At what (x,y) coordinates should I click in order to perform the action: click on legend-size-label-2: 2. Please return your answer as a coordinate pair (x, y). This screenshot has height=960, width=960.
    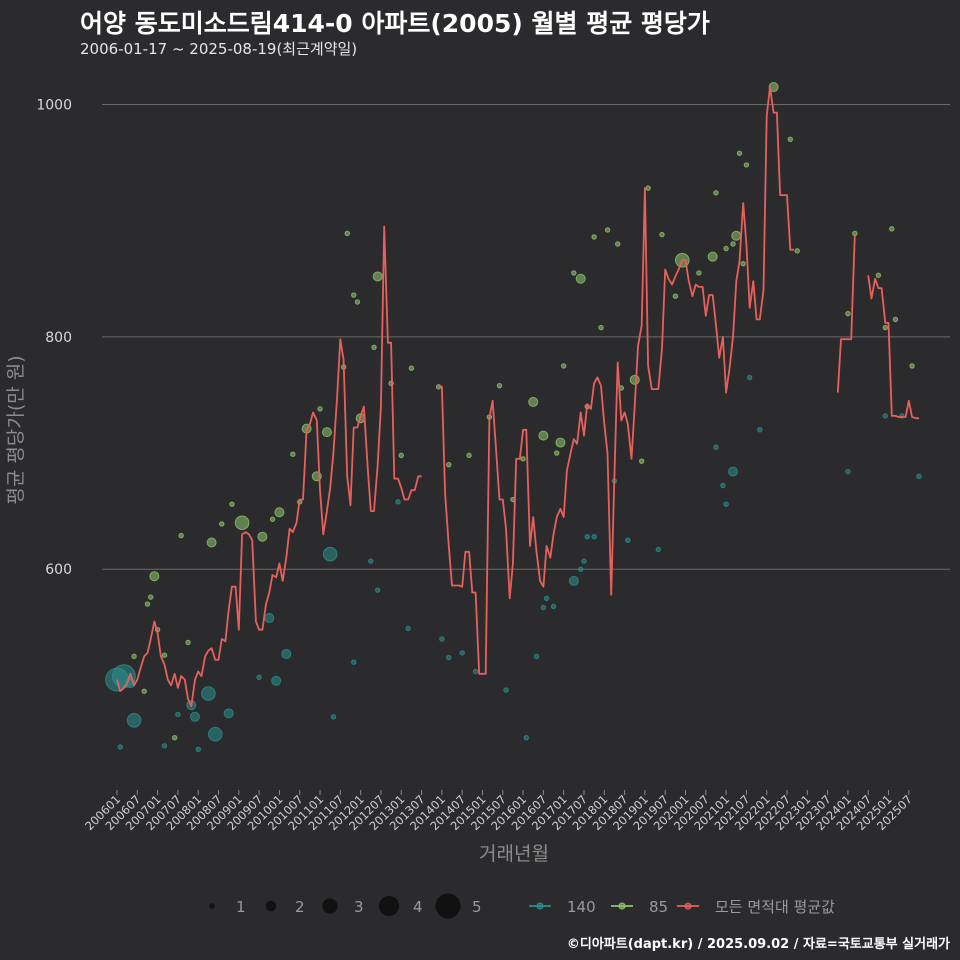
    Looking at the image, I should click on (300, 907).